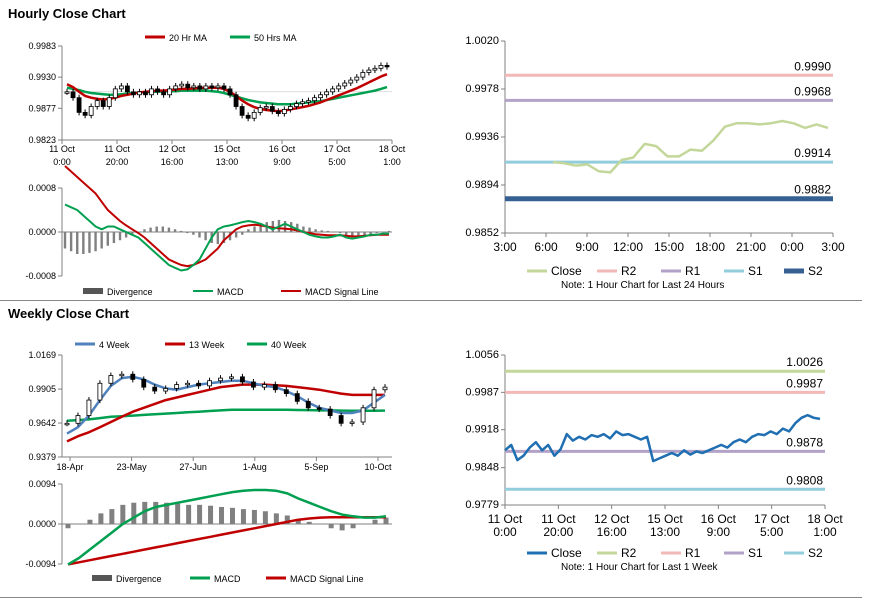 Image resolution: width=873 pixels, height=601 pixels. I want to click on weekly-price-legend-label: 40 Week, so click(289, 345).